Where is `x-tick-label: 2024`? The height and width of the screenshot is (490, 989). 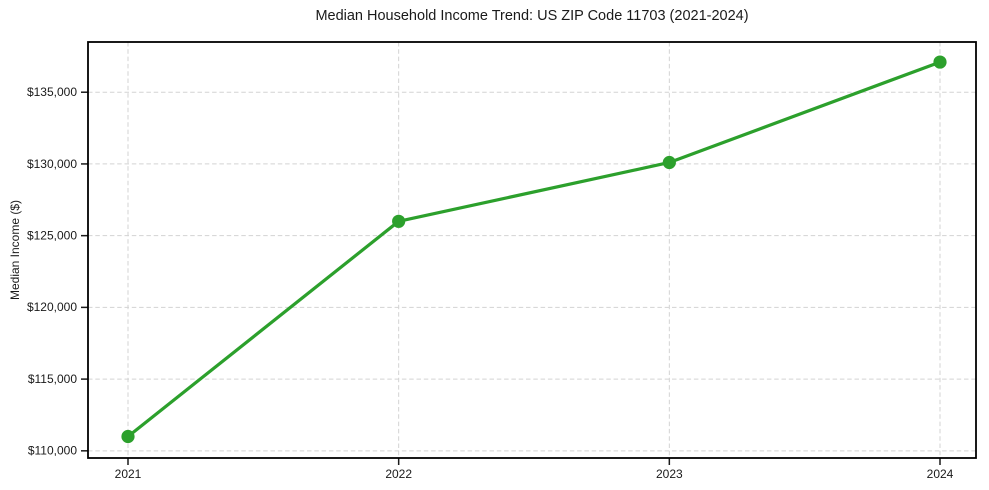 x-tick-label: 2024 is located at coordinates (940, 474).